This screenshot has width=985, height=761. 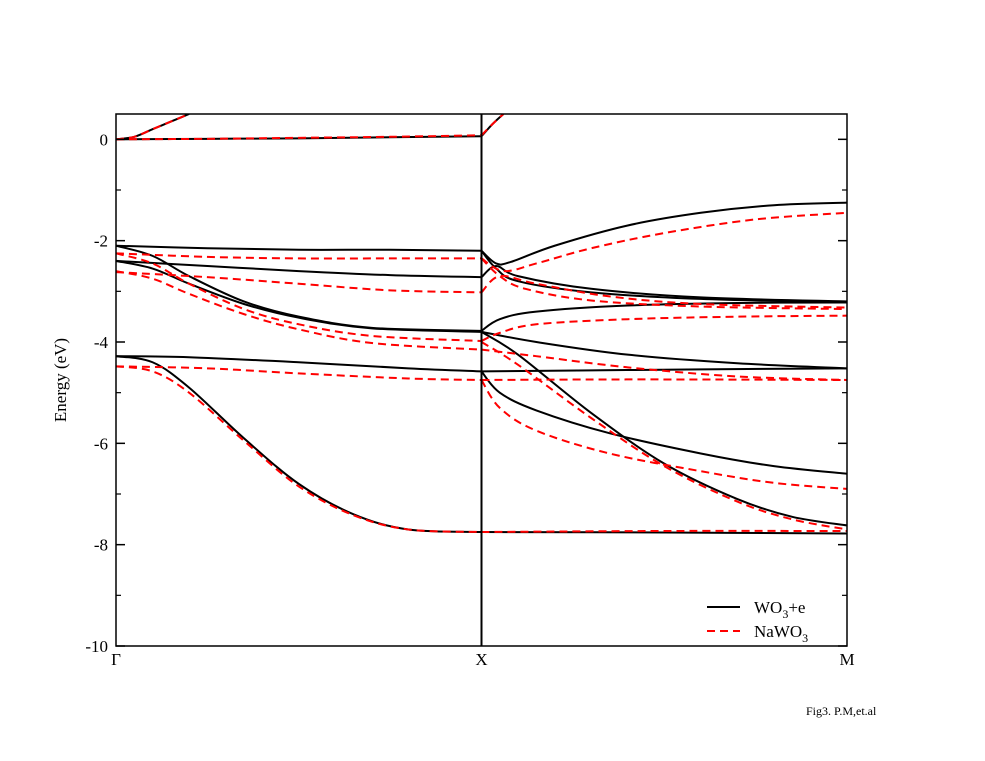 I want to click on y-tick-label: -10, so click(x=96, y=646).